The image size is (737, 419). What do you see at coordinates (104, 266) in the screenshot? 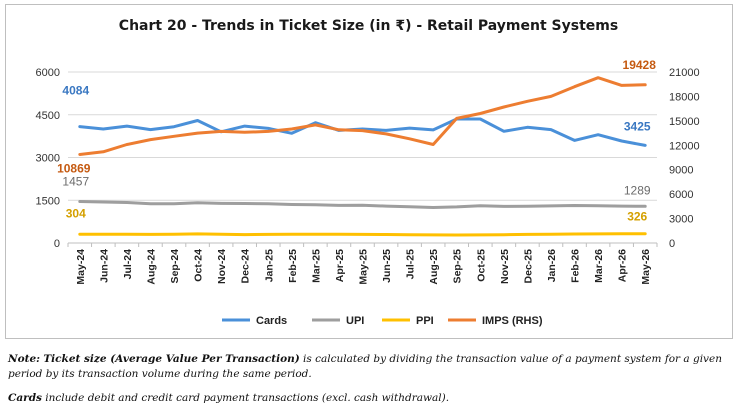
I see `x-tick-label: Jun-24` at bounding box center [104, 266].